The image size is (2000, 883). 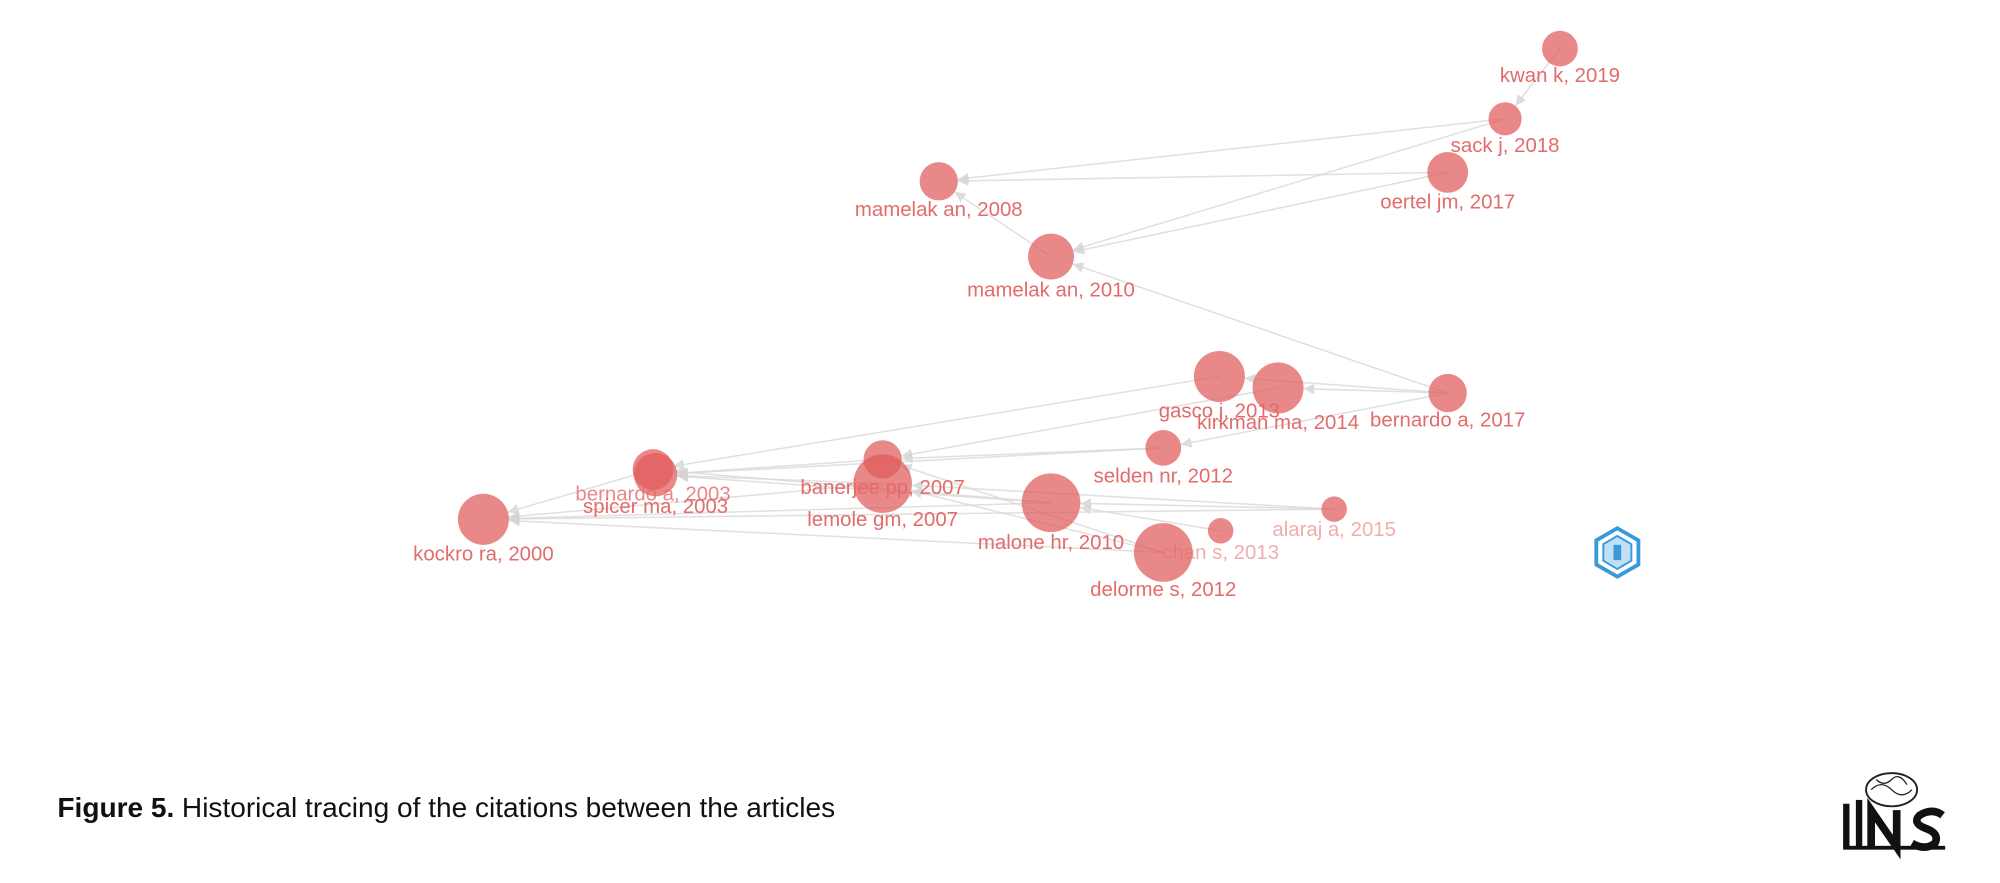 What do you see at coordinates (1163, 477) in the screenshot?
I see `node-label: selden nr, 2012` at bounding box center [1163, 477].